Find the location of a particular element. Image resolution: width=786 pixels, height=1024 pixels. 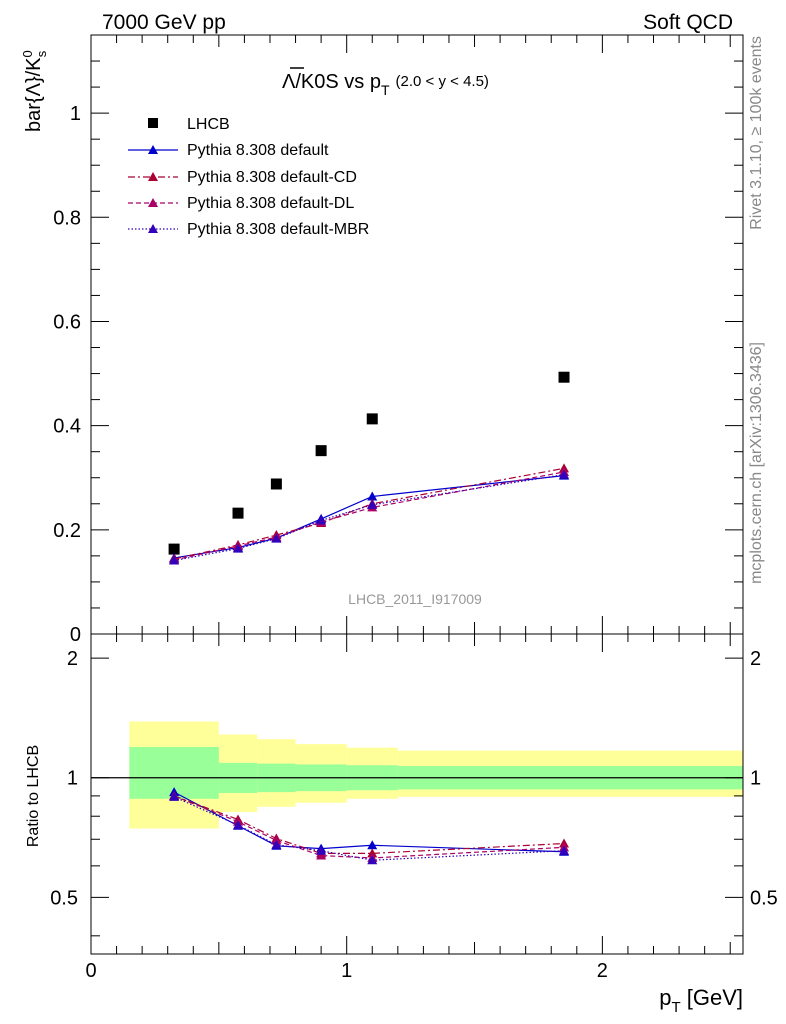

marker-default is located at coordinates (372, 496).